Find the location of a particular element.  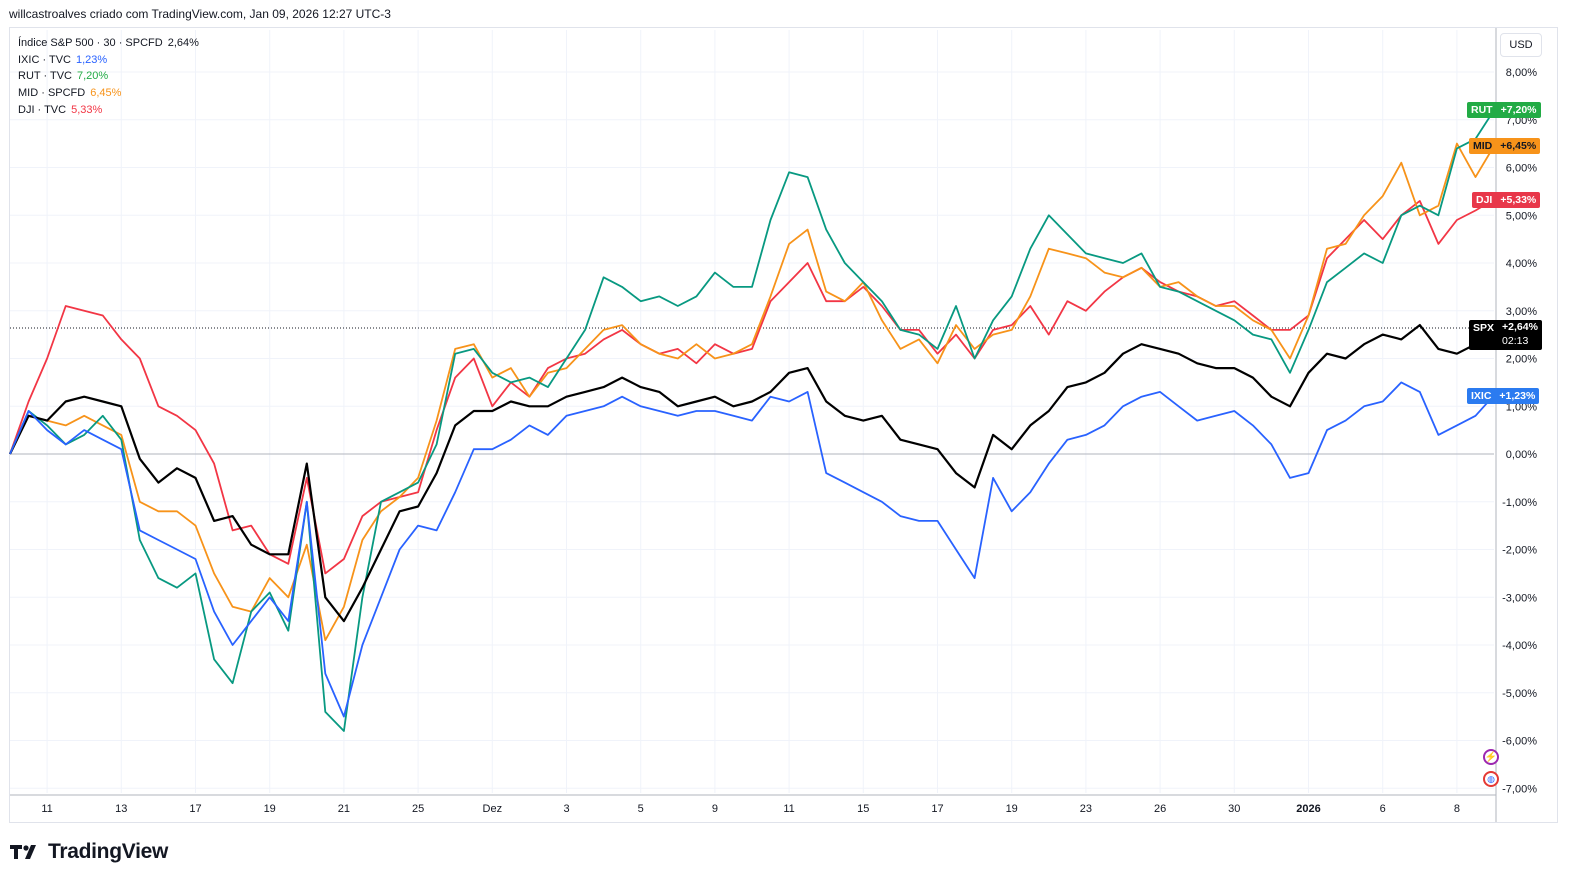

x-tick-label: 26 is located at coordinates (1160, 809).